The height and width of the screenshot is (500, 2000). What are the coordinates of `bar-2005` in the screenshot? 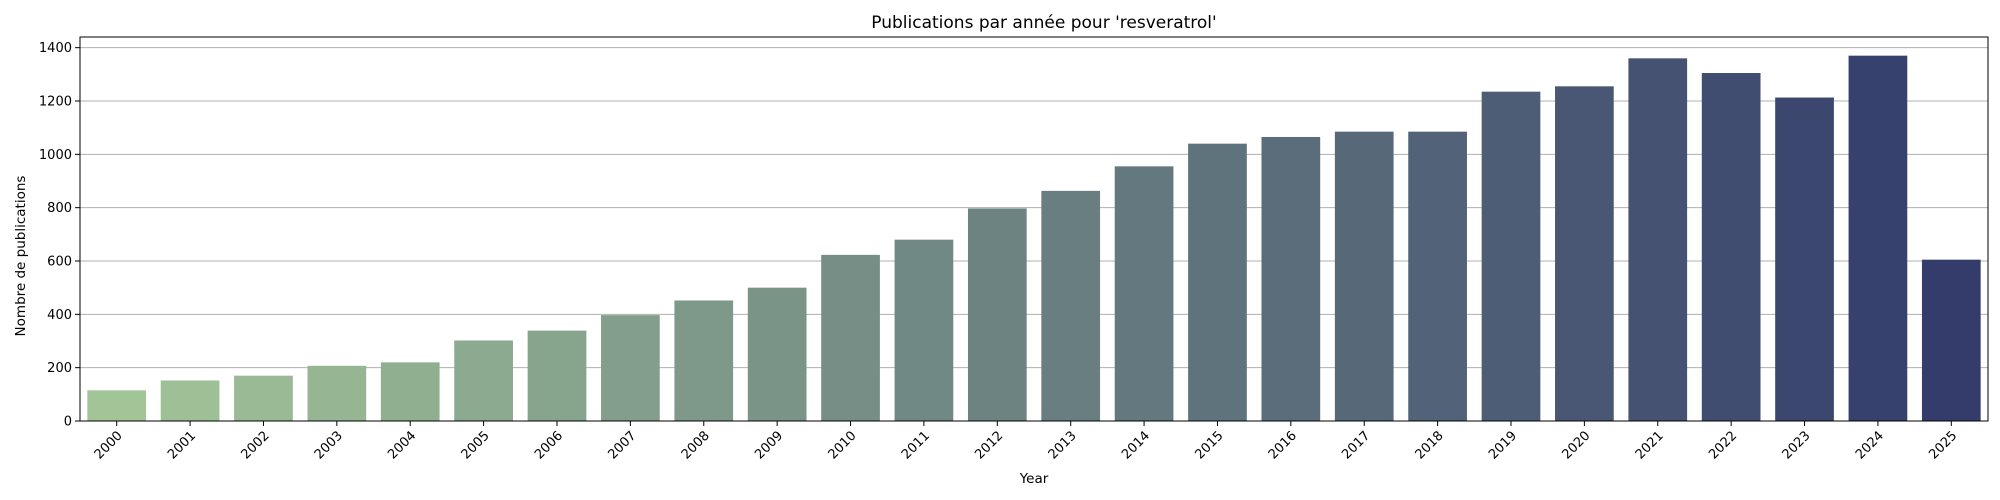 It's located at (483, 380).